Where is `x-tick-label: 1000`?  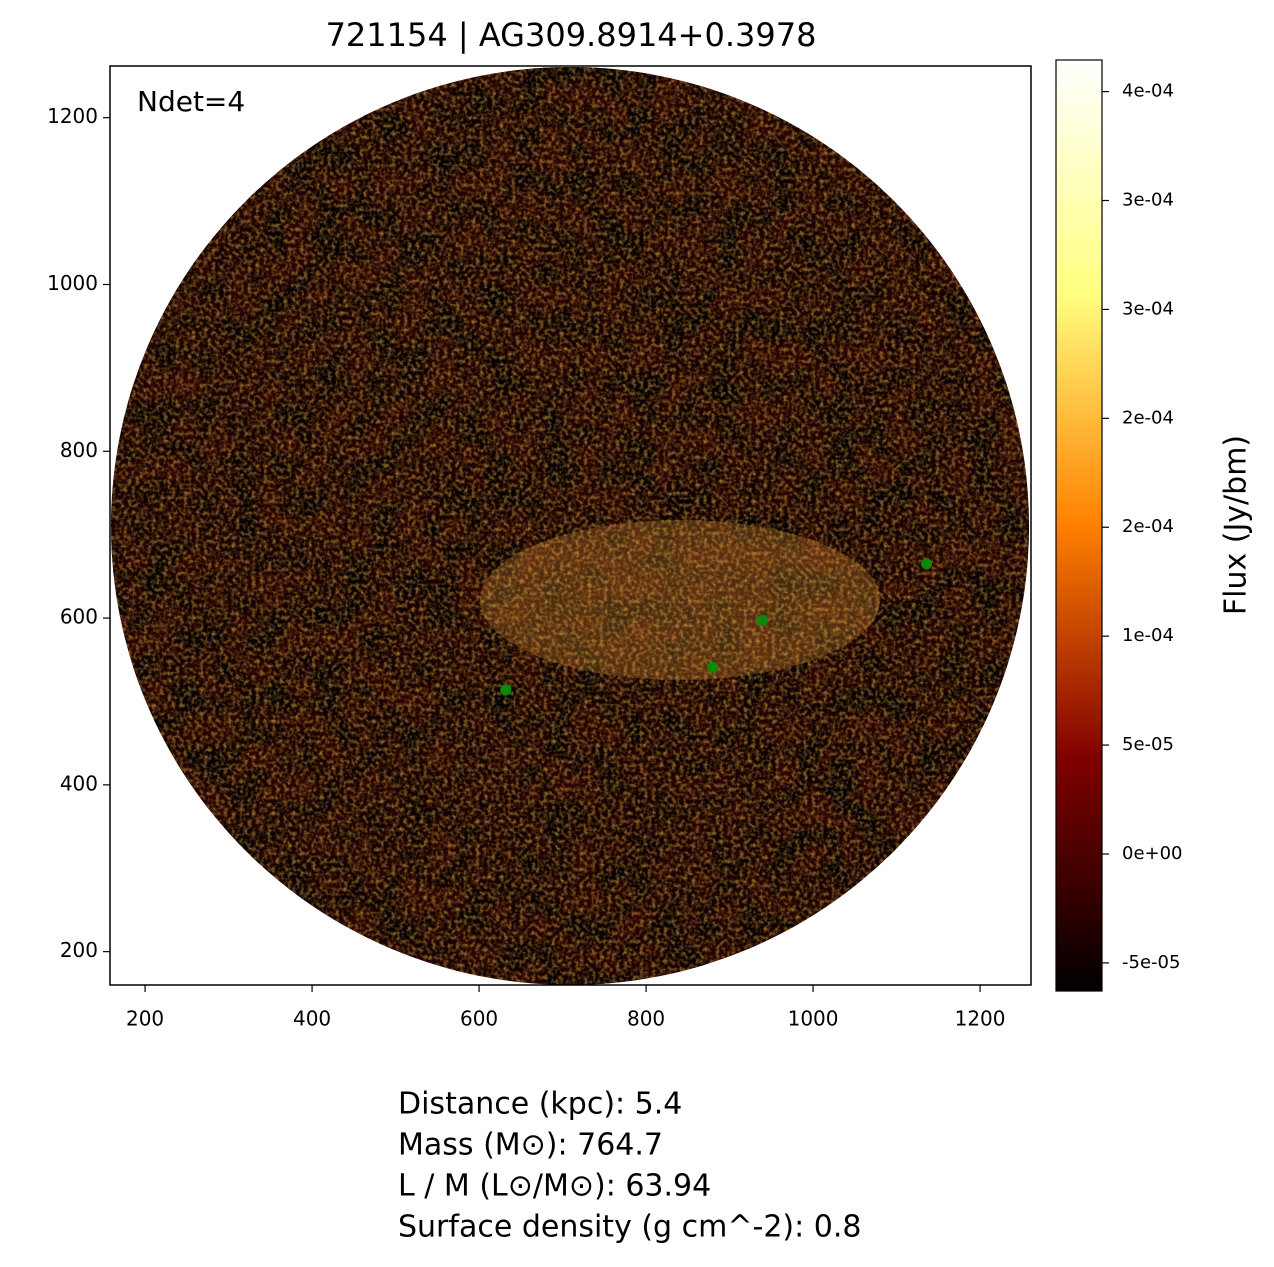 x-tick-label: 1000 is located at coordinates (813, 1019).